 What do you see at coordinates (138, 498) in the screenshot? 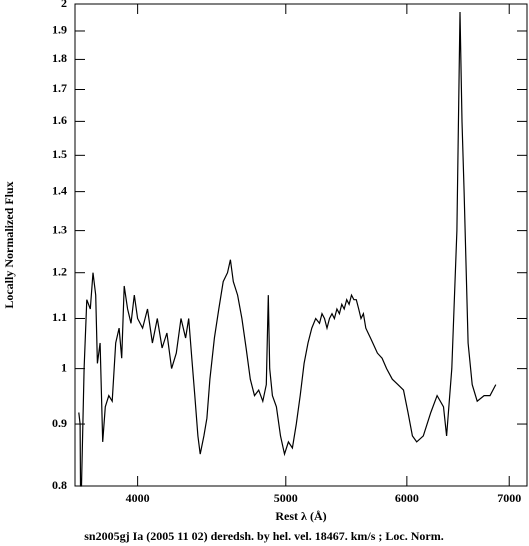
I see `x-tick-label: 4000` at bounding box center [138, 498].